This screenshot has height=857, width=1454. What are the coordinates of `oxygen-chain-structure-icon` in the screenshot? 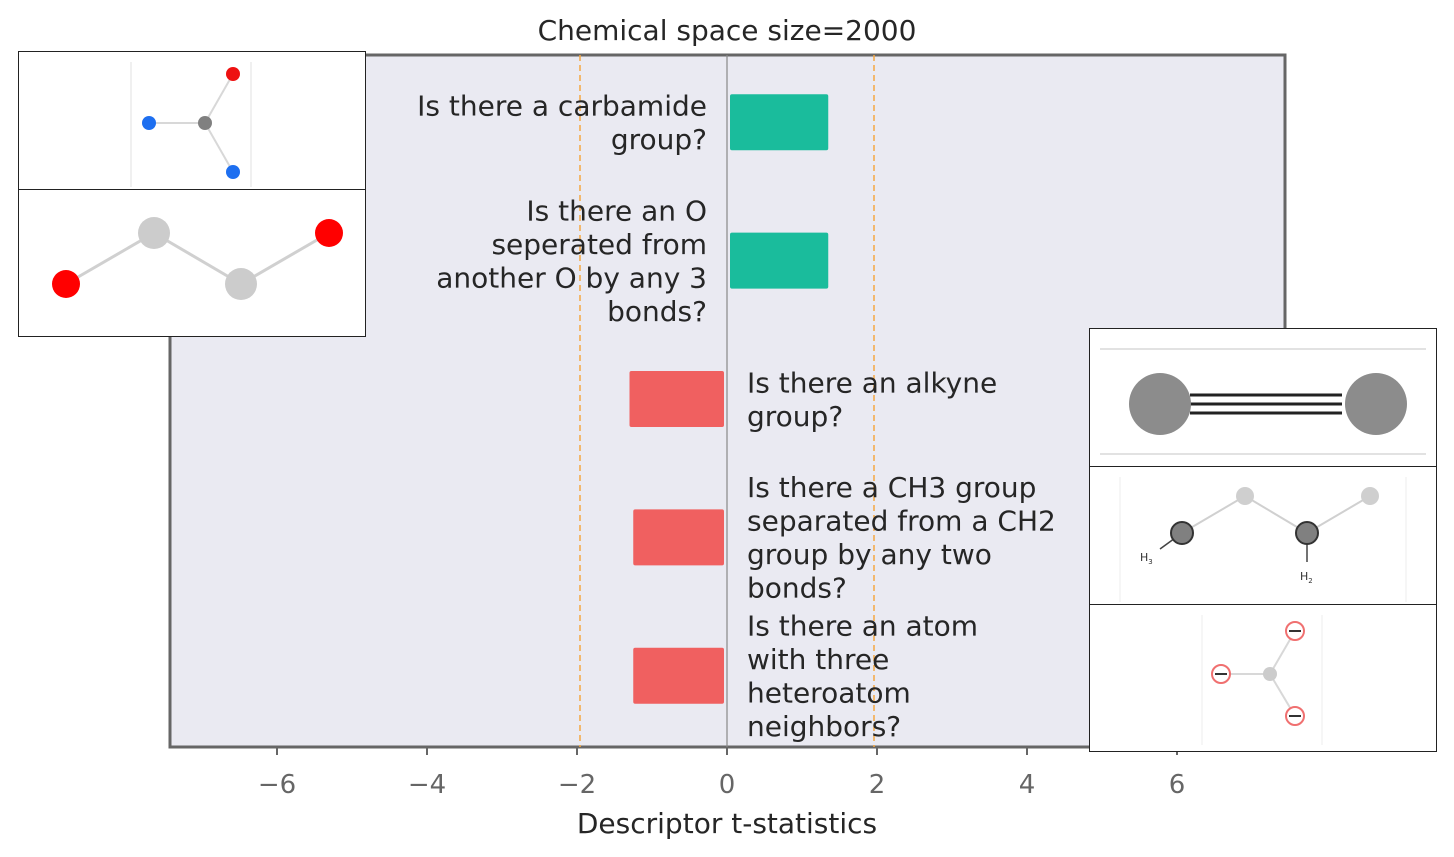 It's located at (197, 258).